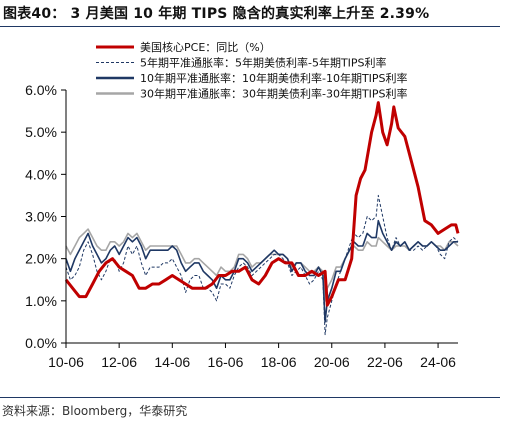 The height and width of the screenshot is (424, 506). Describe the element at coordinates (41, 301) in the screenshot. I see `y-tick-label: 1.0%` at that location.